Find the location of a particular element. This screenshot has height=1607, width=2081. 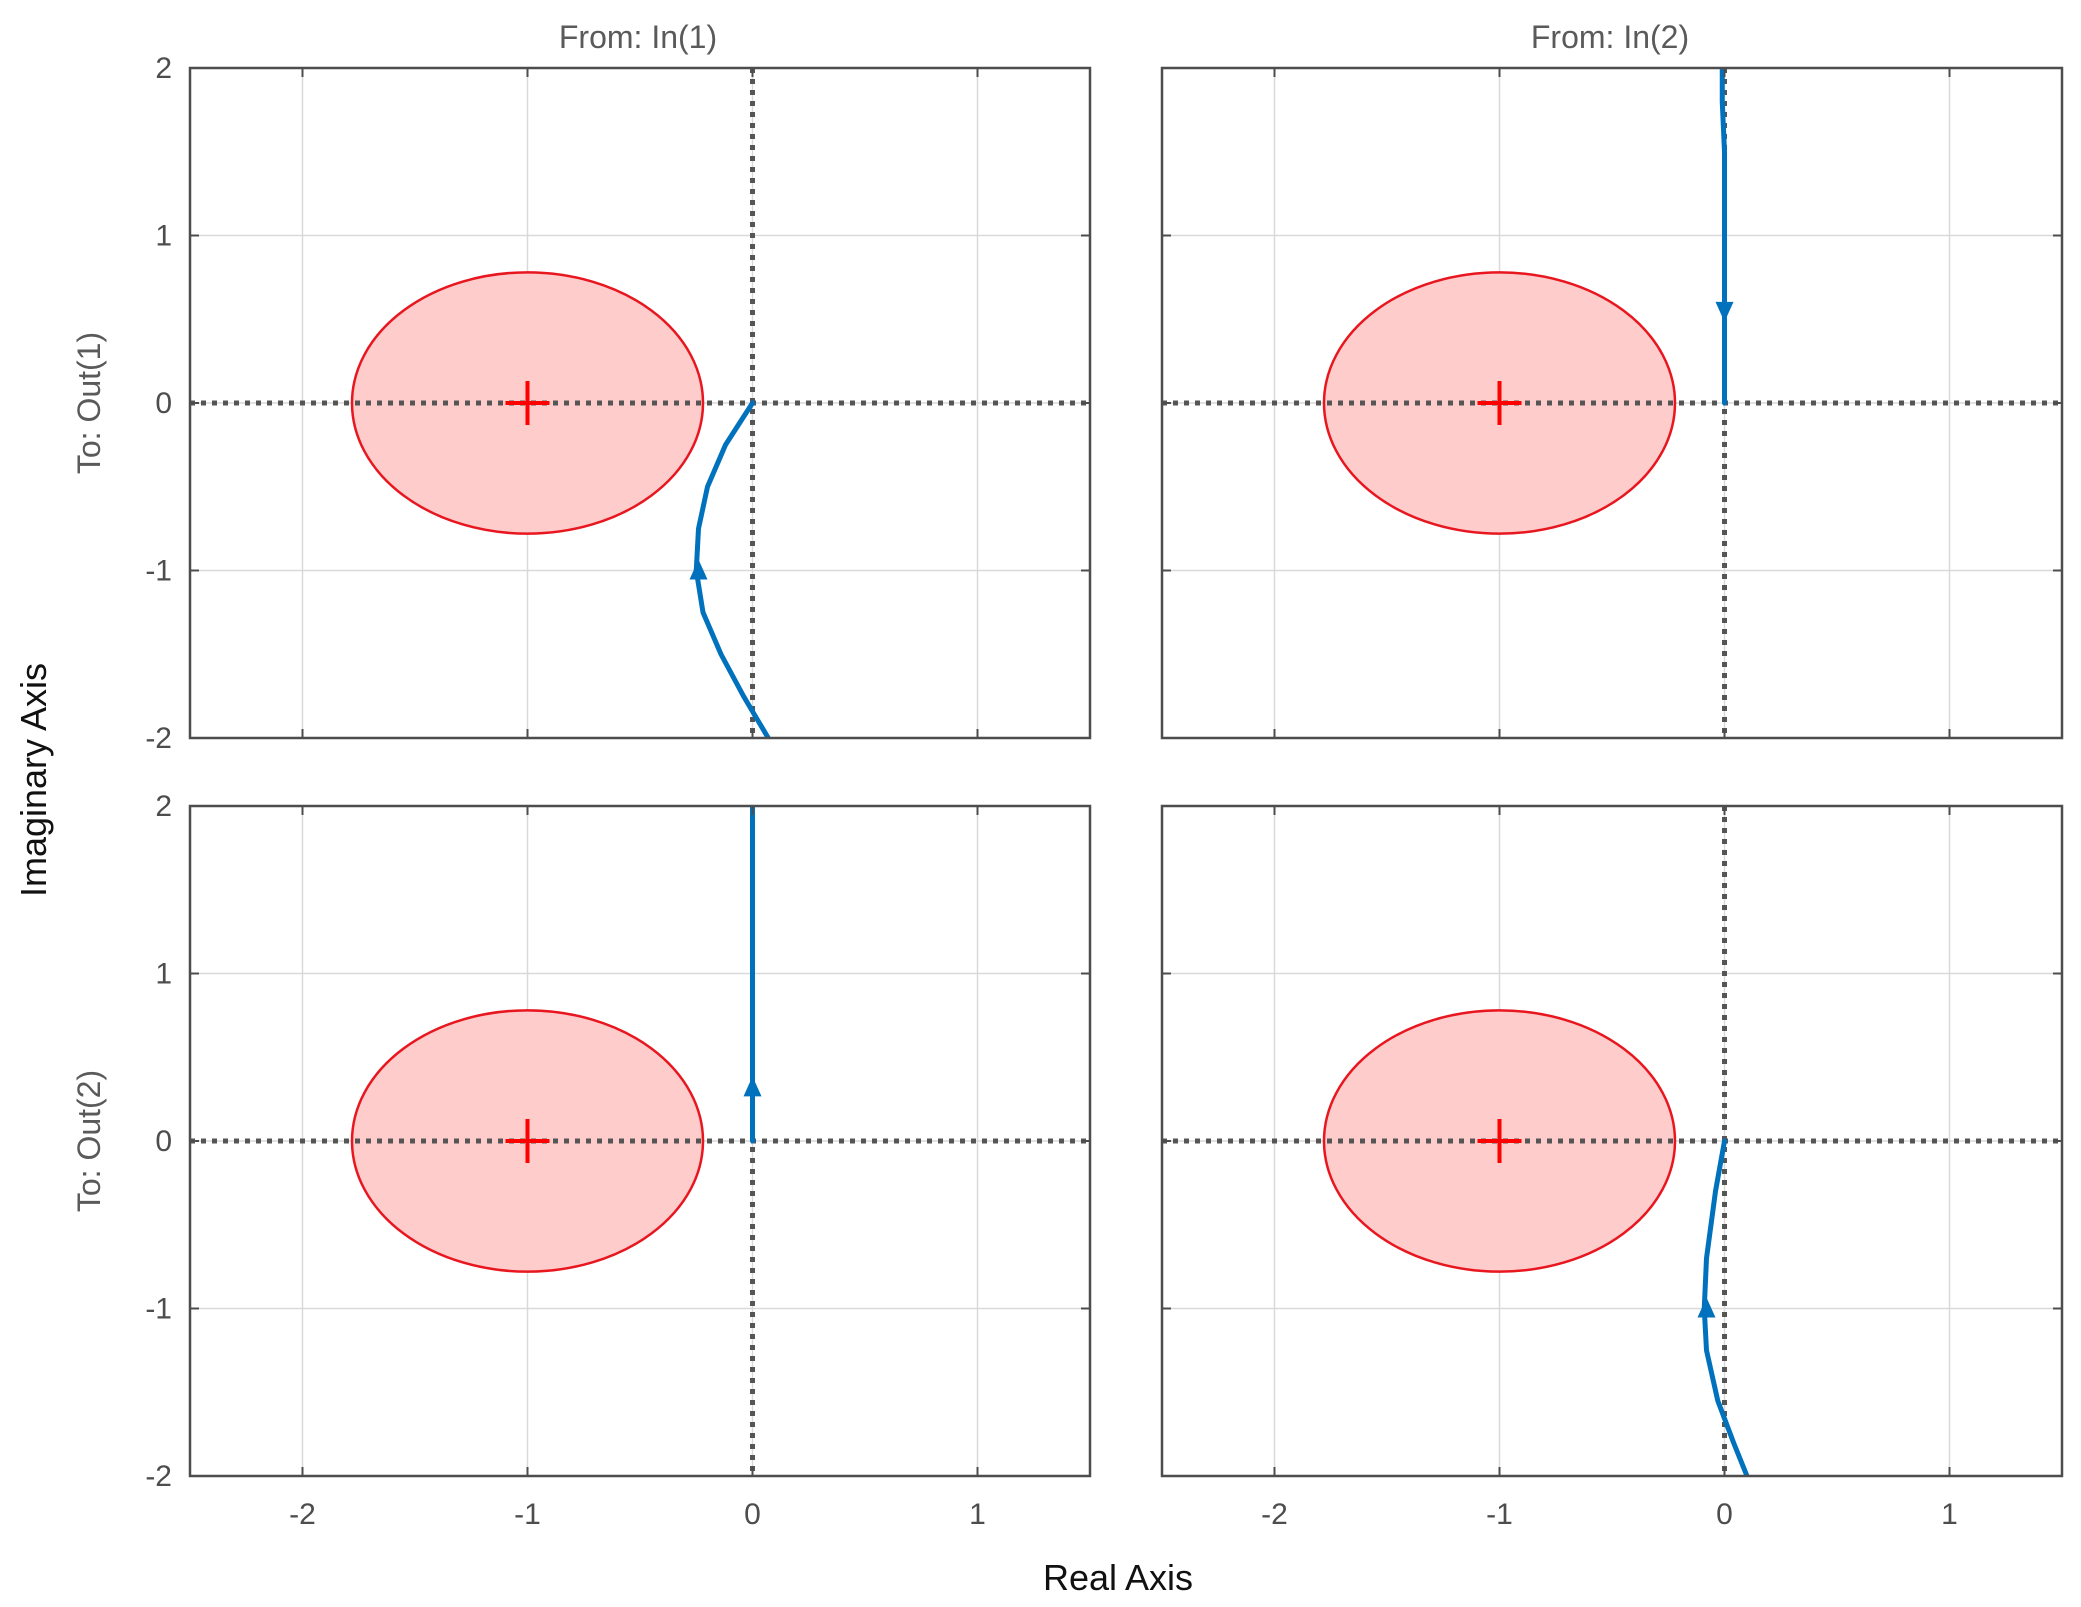

row-label-out1: To: Out(1) is located at coordinates (89, 403).